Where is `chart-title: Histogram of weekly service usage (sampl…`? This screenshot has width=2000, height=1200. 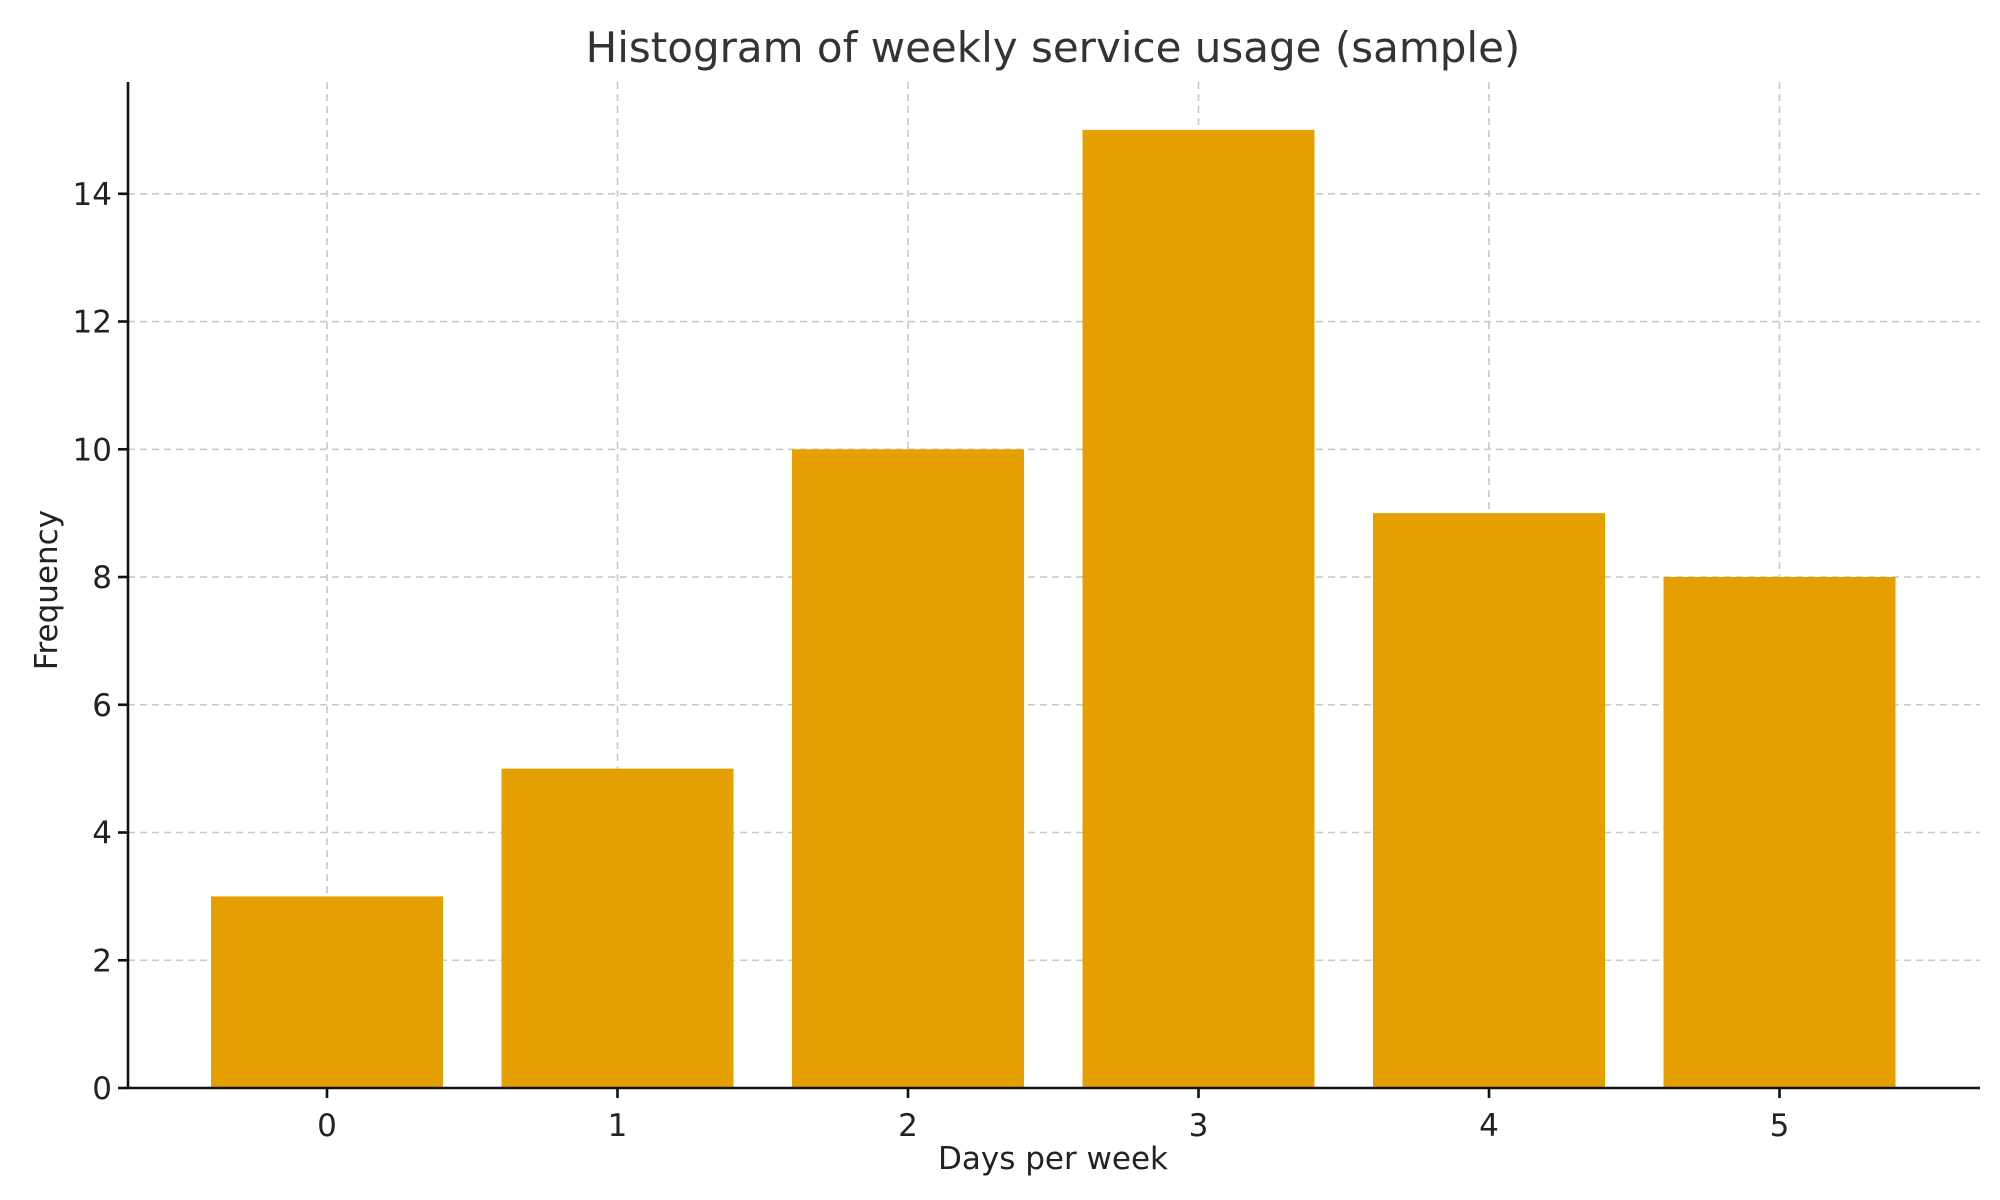
chart-title: Histogram of weekly service usage (sampl… is located at coordinates (1053, 47).